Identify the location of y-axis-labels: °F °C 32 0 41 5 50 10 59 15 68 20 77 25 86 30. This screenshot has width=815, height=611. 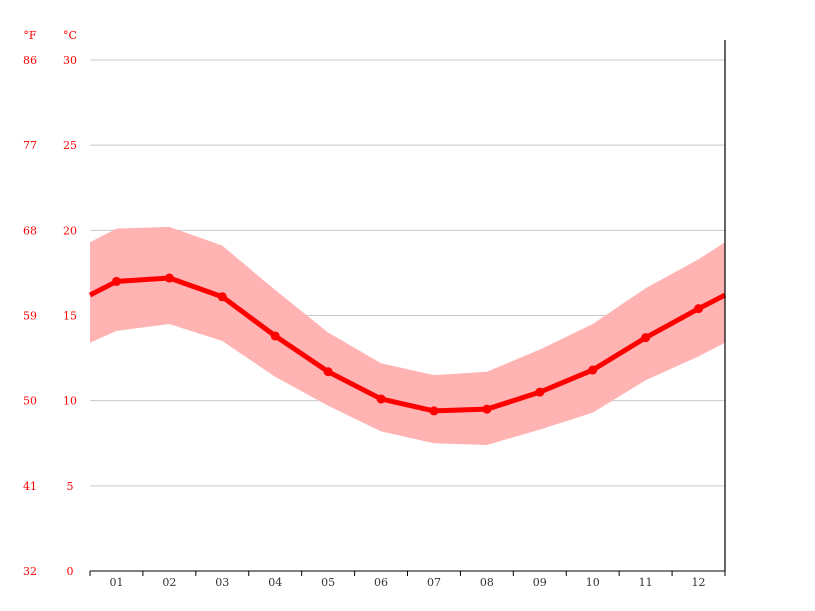
(50, 303).